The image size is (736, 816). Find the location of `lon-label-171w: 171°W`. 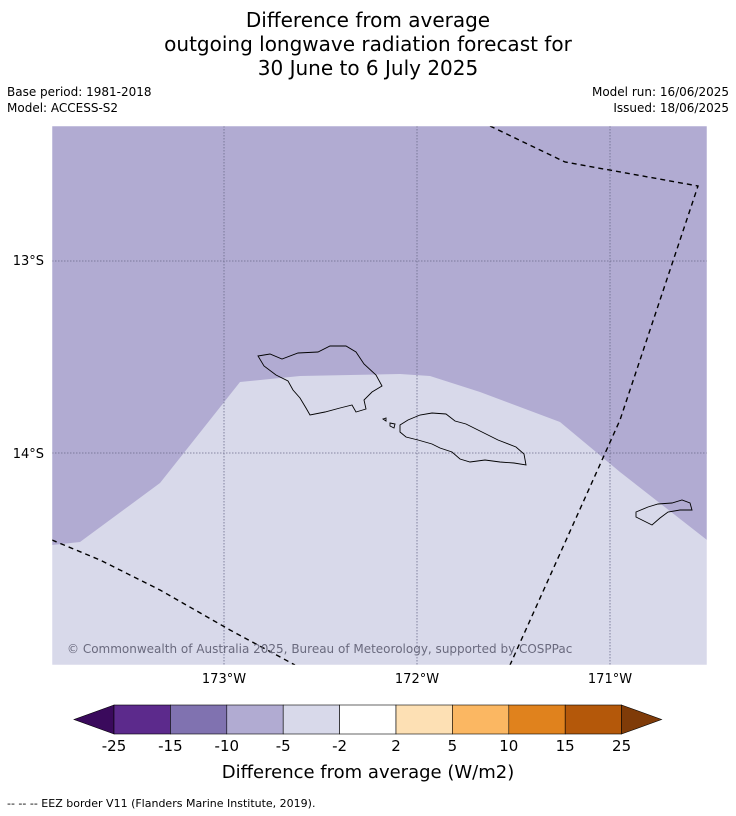

lon-label-171w: 171°W is located at coordinates (610, 679).